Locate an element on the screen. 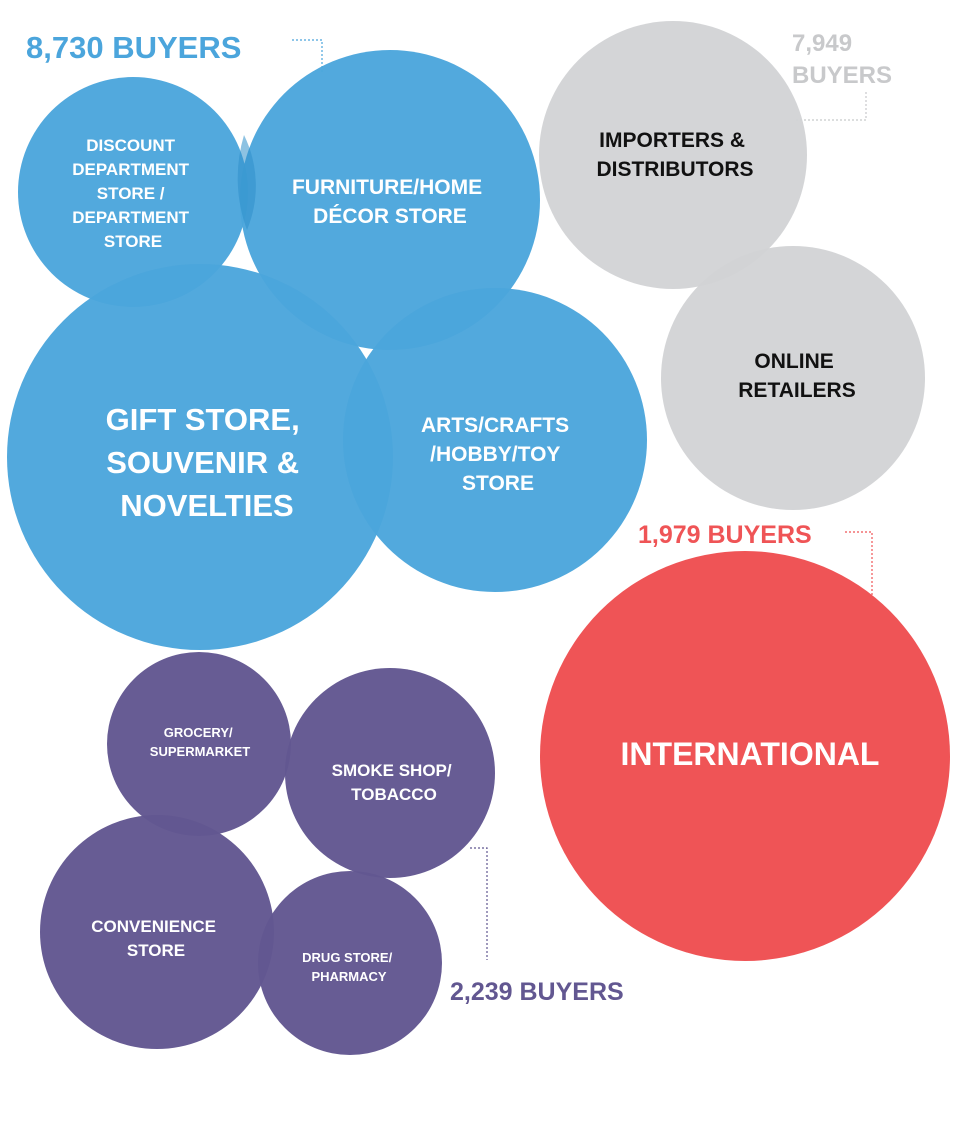 Image resolution: width=974 pixels, height=1132 pixels. gray-leader-line is located at coordinates (831, 106).